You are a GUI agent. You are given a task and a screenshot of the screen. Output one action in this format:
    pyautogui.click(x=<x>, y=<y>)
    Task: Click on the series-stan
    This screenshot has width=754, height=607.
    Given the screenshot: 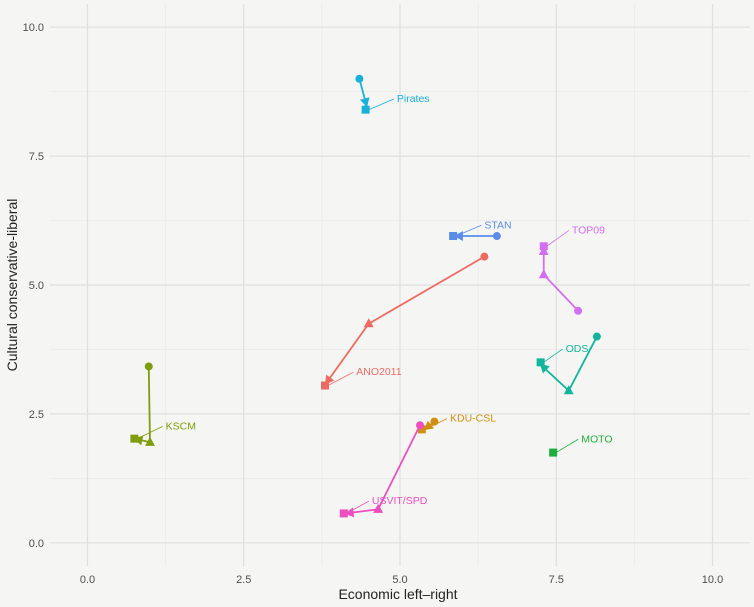 What is the action you would take?
    pyautogui.click(x=475, y=236)
    